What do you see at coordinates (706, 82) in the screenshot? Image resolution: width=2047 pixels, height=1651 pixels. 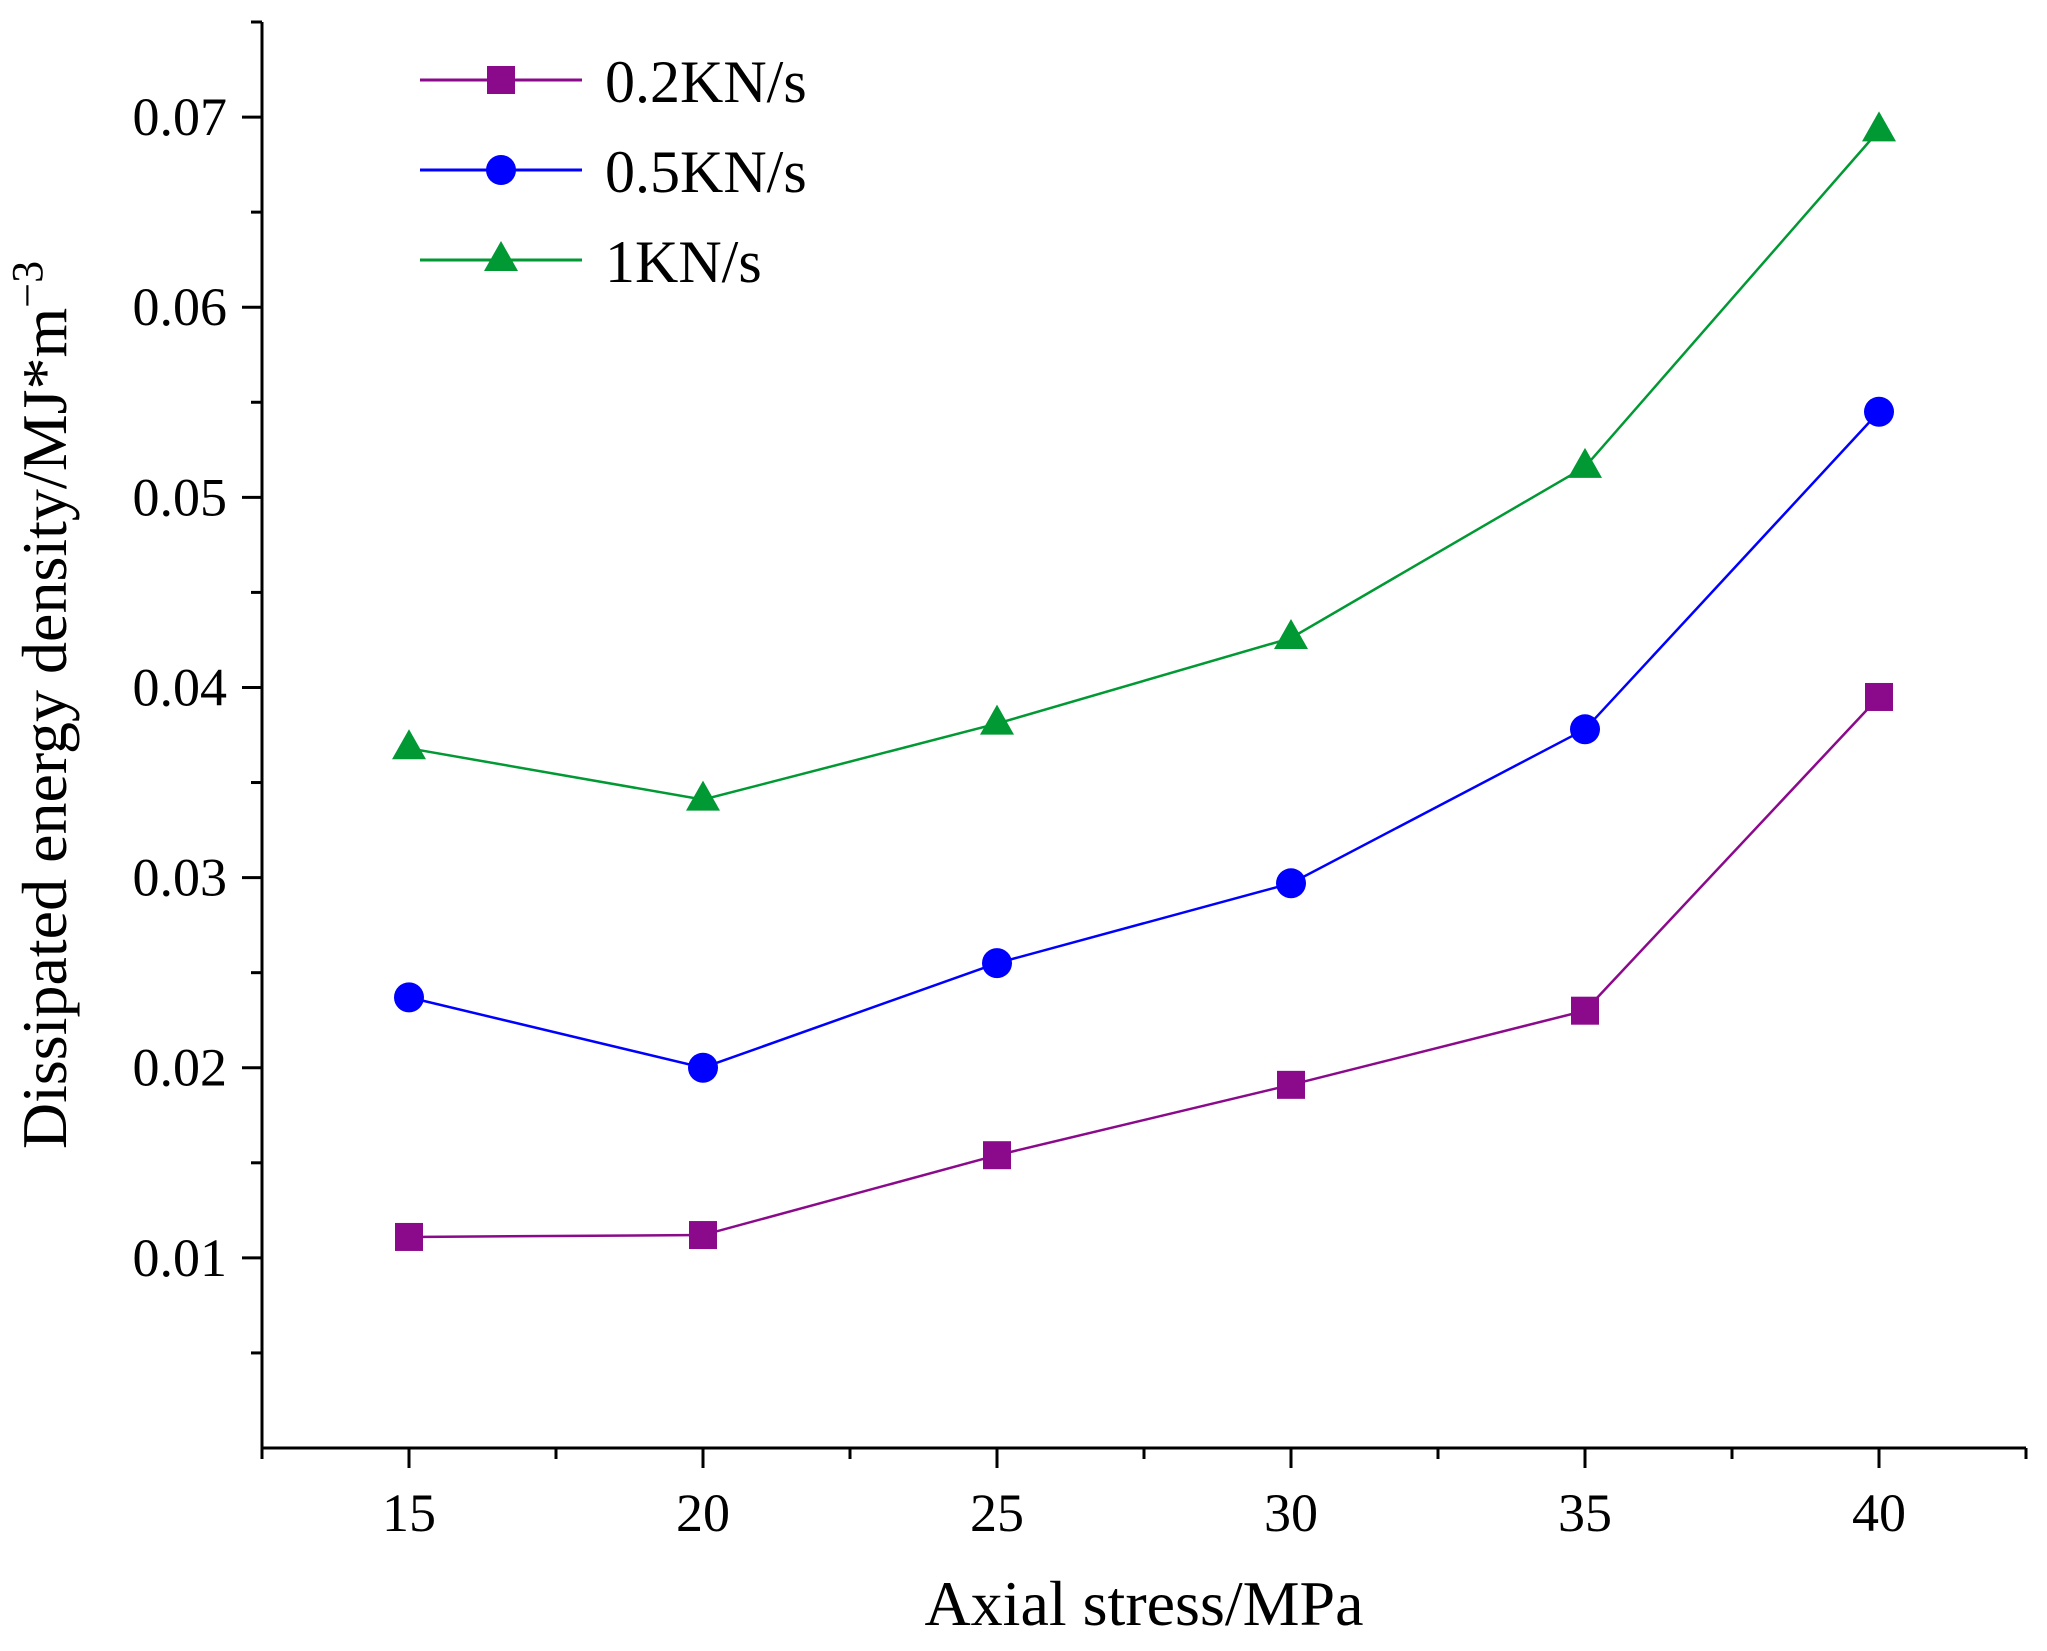 I see `legend-label: 0.2KN/s` at bounding box center [706, 82].